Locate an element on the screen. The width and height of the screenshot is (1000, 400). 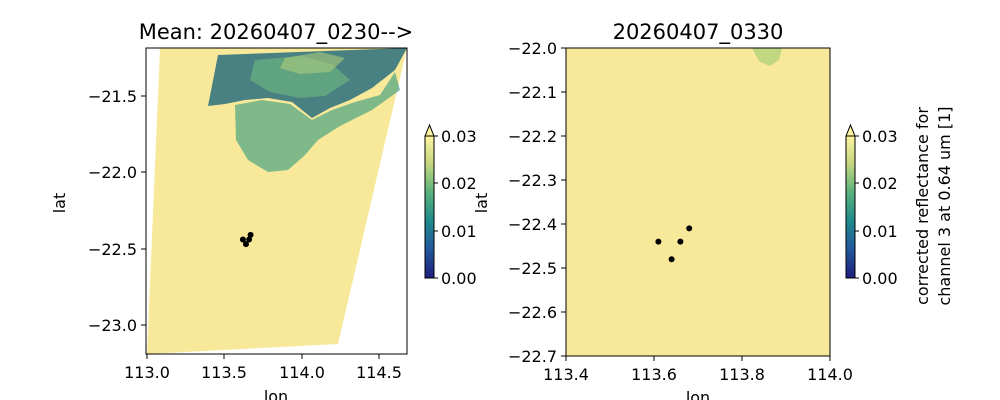
panel2-xtick: 113.4 is located at coordinates (566, 374).